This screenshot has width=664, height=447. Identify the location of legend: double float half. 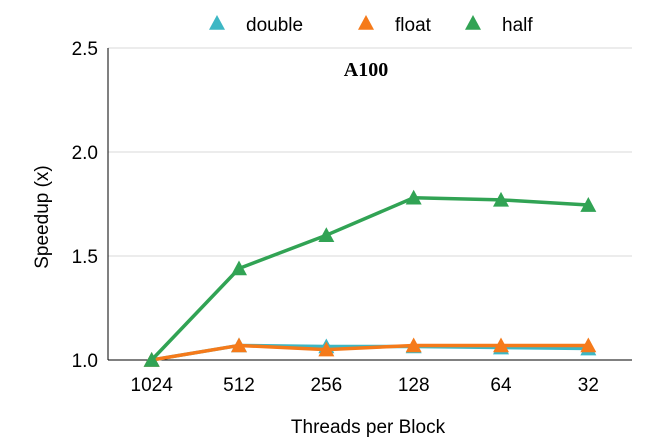
(371, 25).